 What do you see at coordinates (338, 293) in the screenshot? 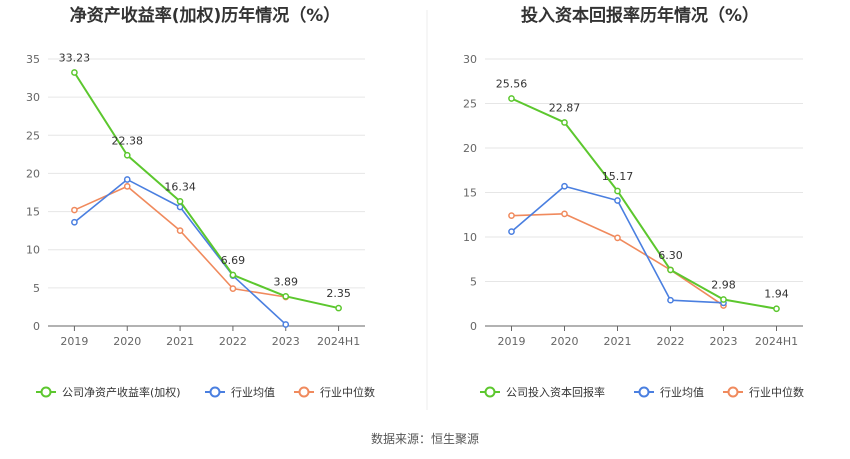
I see `data-label: 2.35` at bounding box center [338, 293].